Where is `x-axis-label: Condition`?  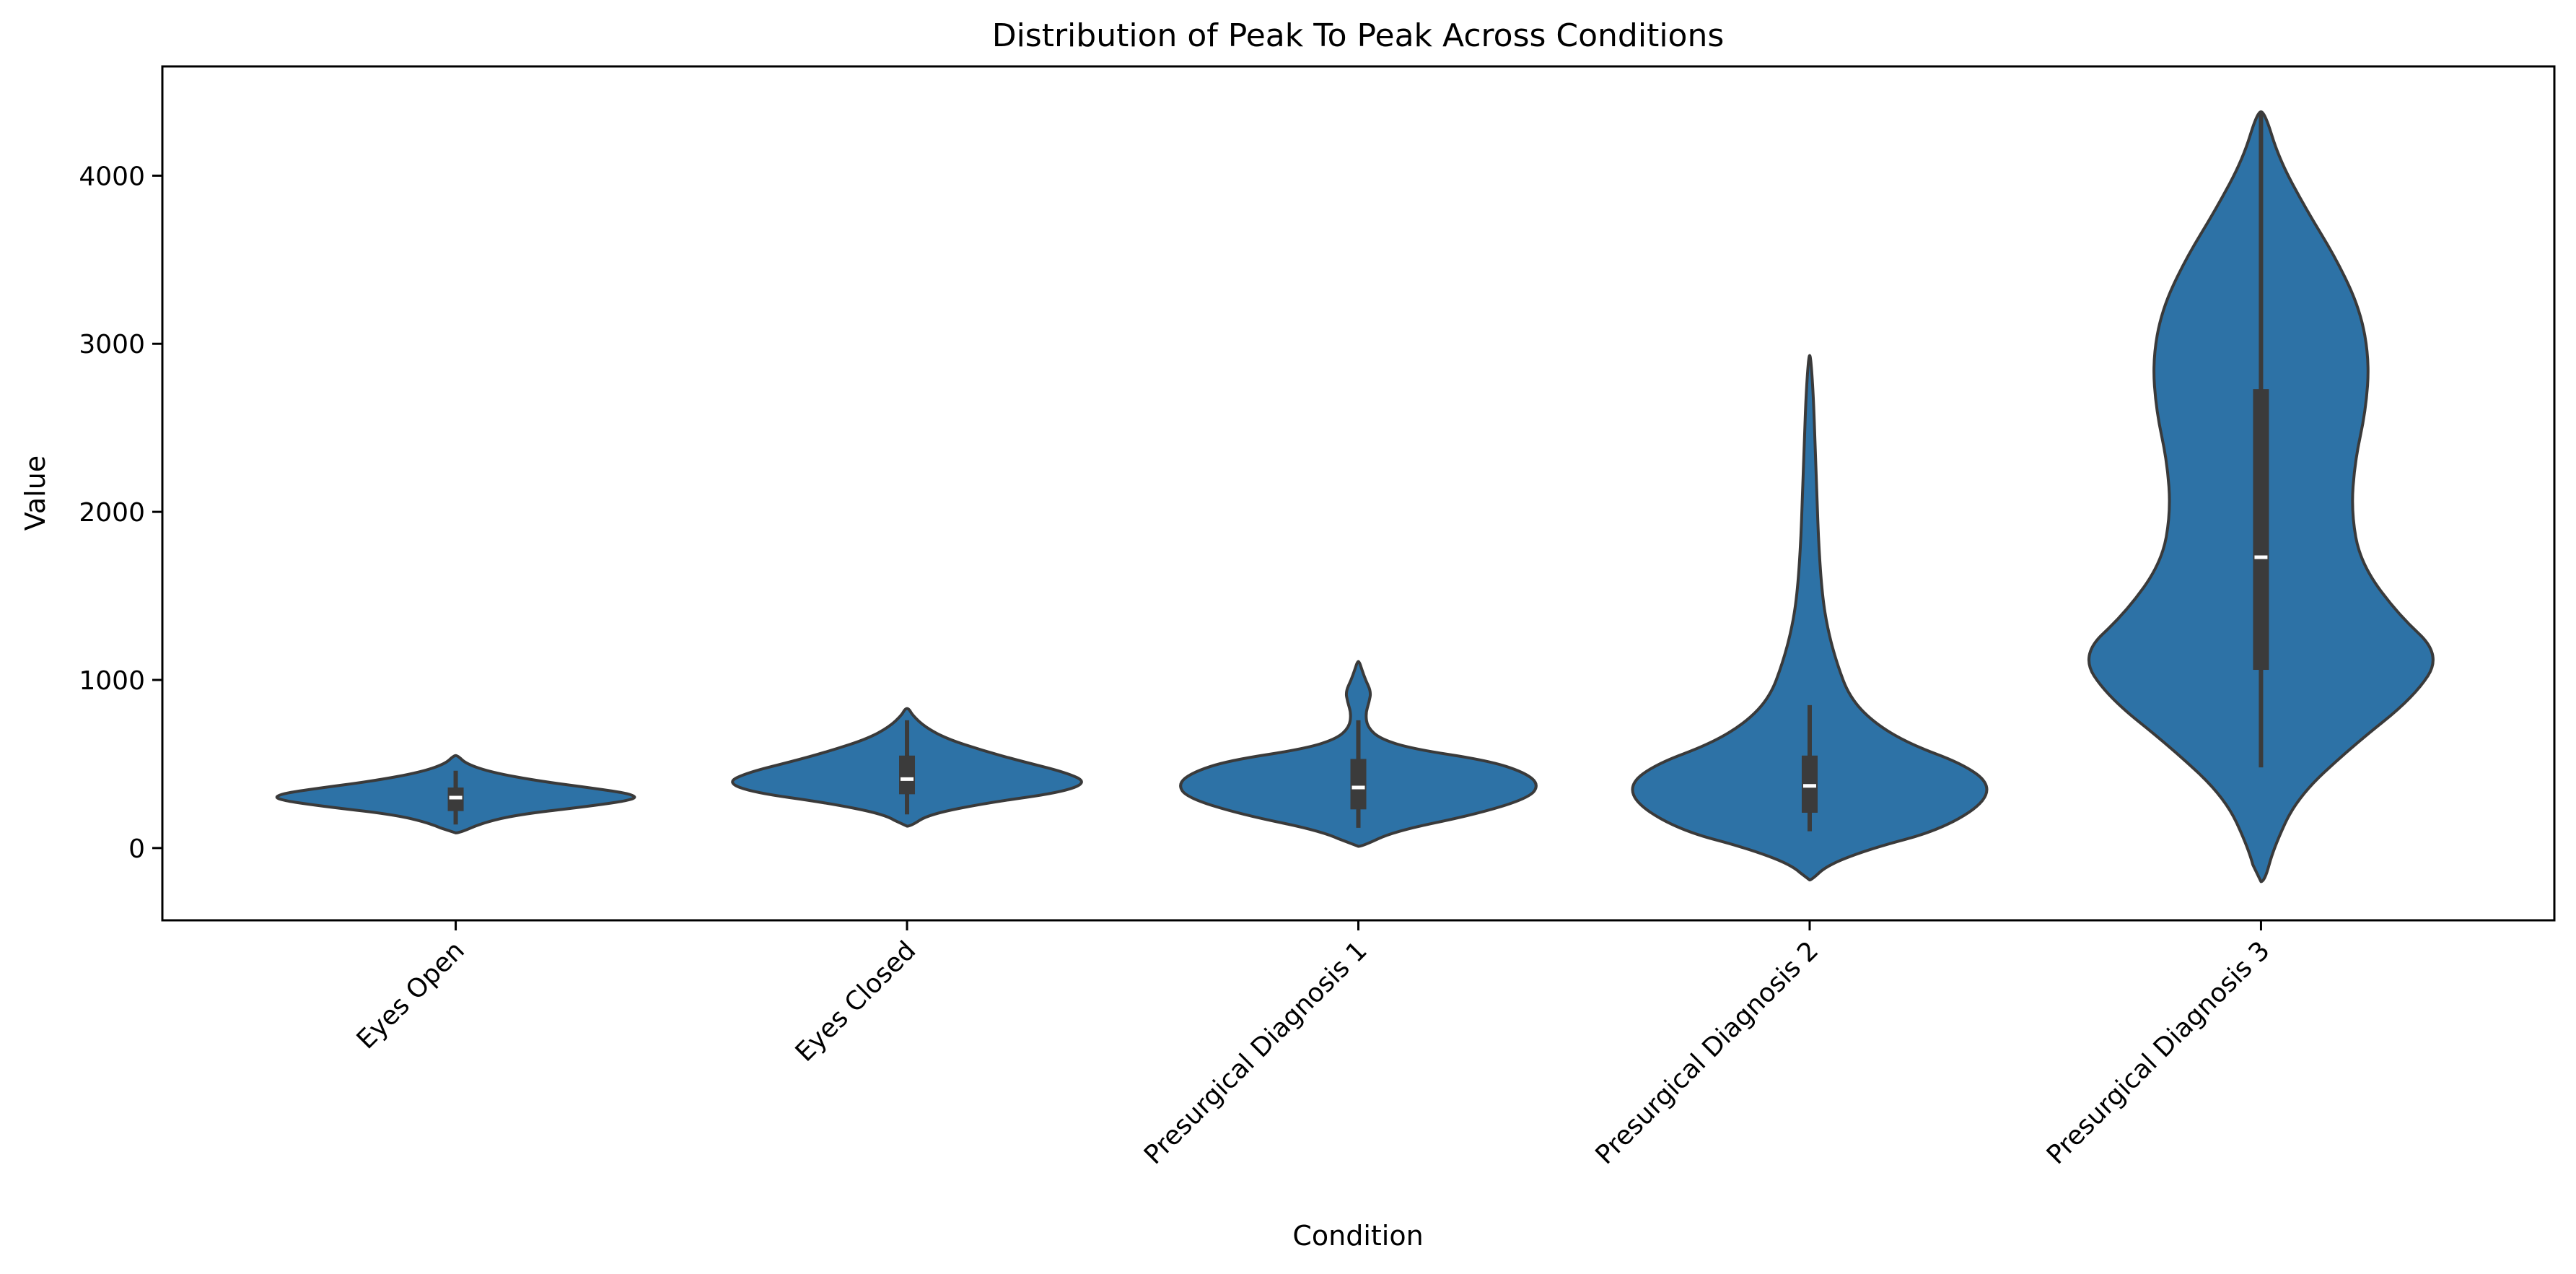 x-axis-label: Condition is located at coordinates (1357, 1236).